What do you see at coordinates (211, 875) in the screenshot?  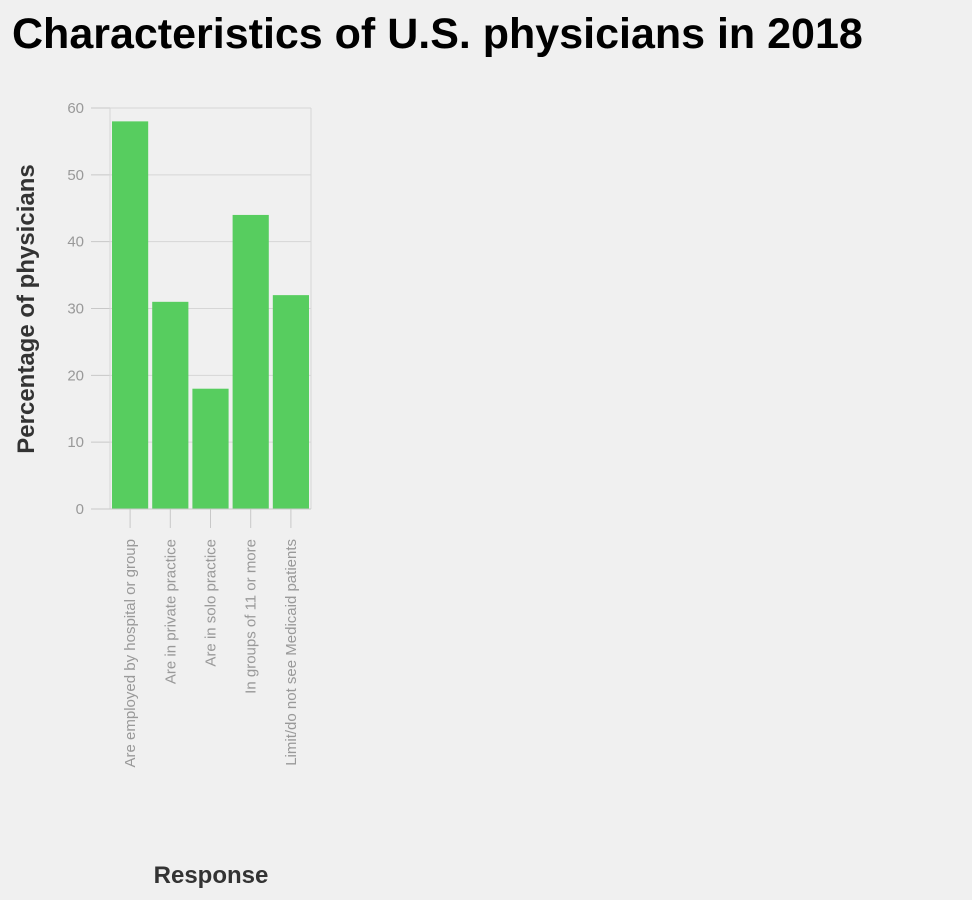 I see `x-axis-title: Response` at bounding box center [211, 875].